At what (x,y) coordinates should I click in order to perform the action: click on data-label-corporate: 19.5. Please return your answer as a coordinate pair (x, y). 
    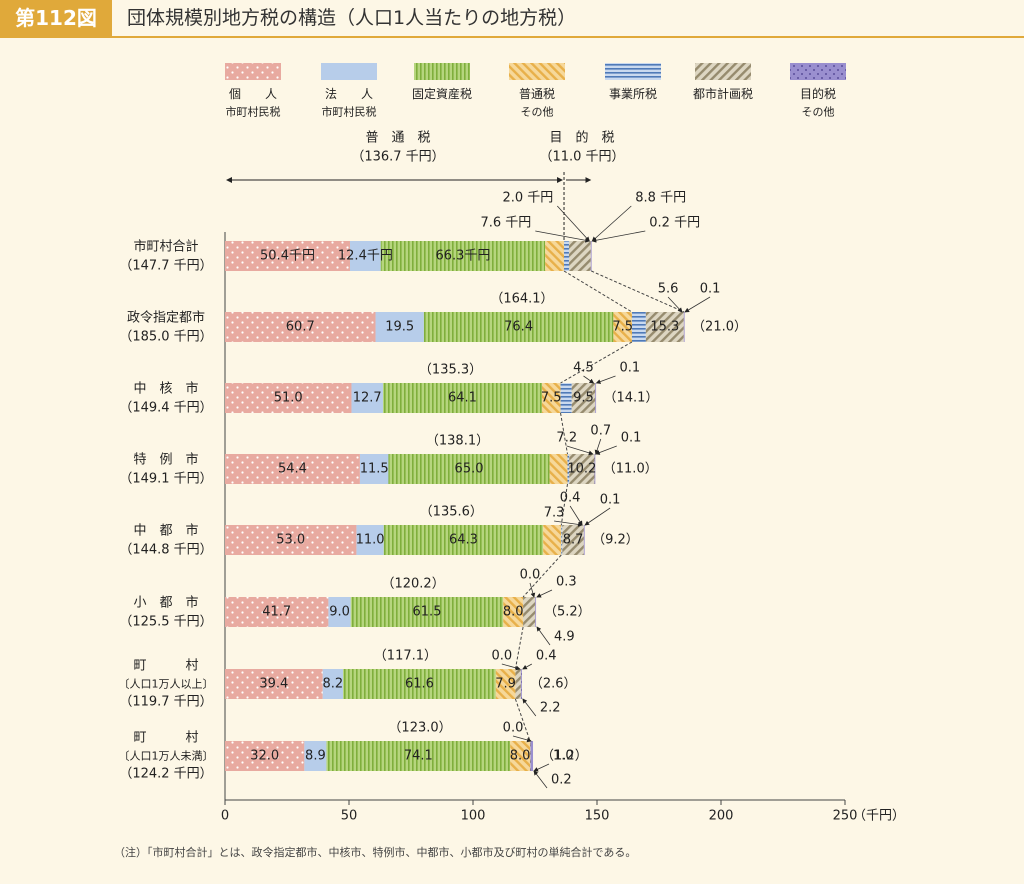
    Looking at the image, I should click on (399, 327).